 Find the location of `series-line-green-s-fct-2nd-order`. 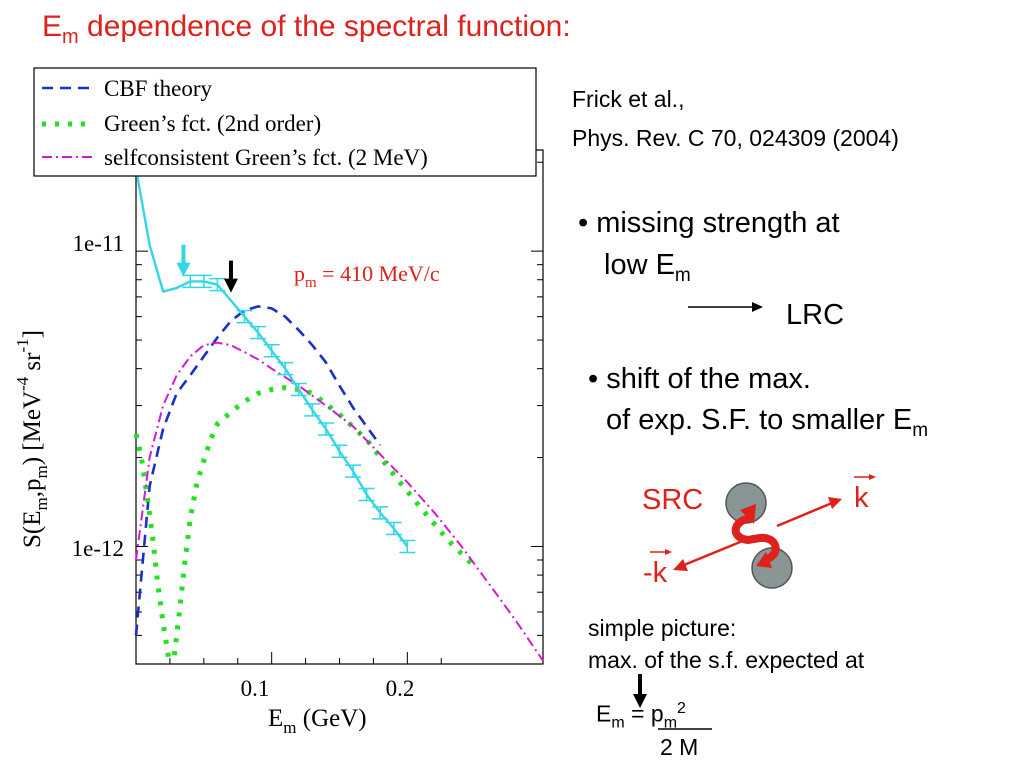

series-line-green-s-fct-2nd-order is located at coordinates (305, 523).